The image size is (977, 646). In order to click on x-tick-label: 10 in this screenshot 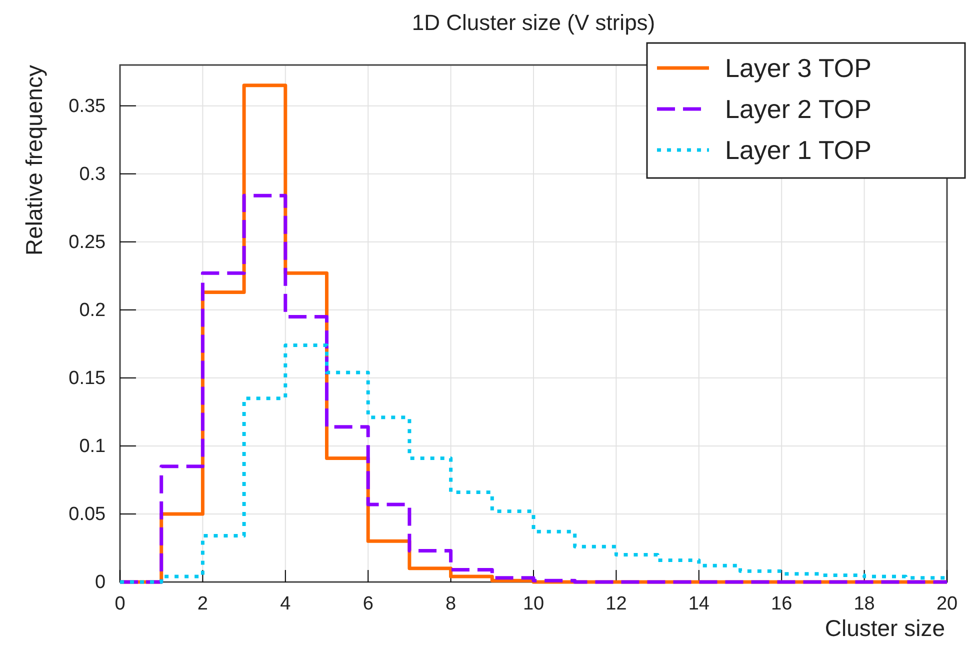, I will do `click(533, 604)`.